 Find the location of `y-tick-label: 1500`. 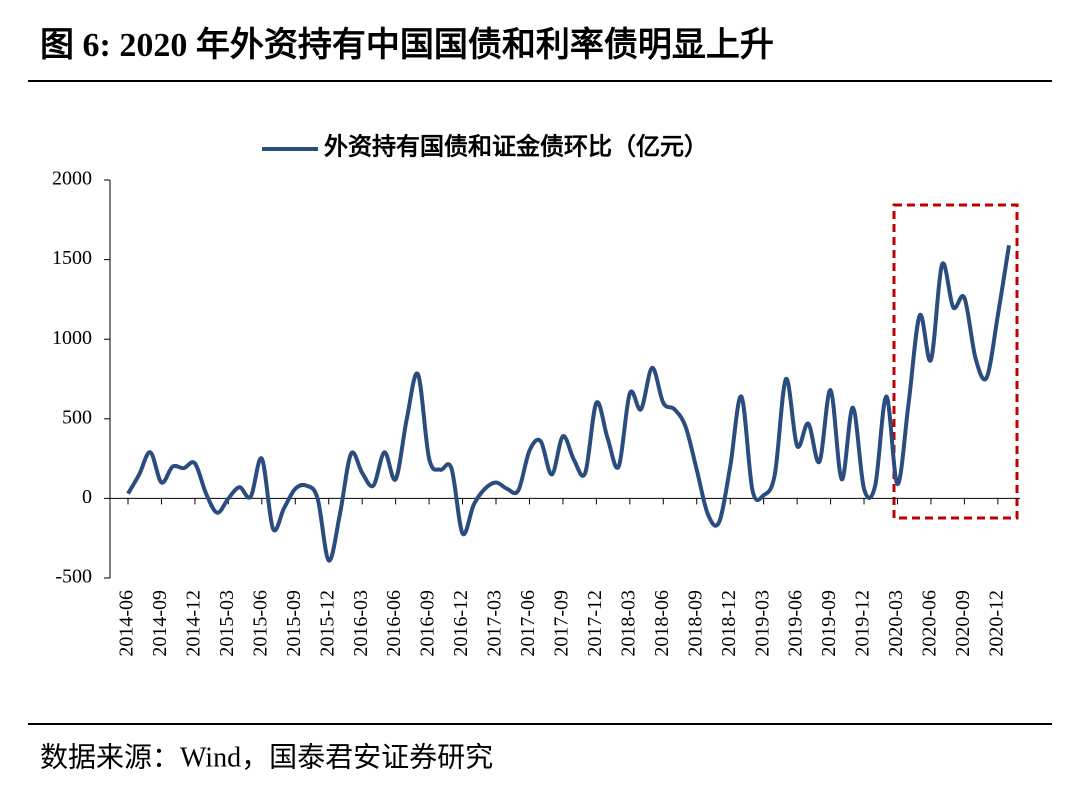

y-tick-label: 1500 is located at coordinates (72, 258).